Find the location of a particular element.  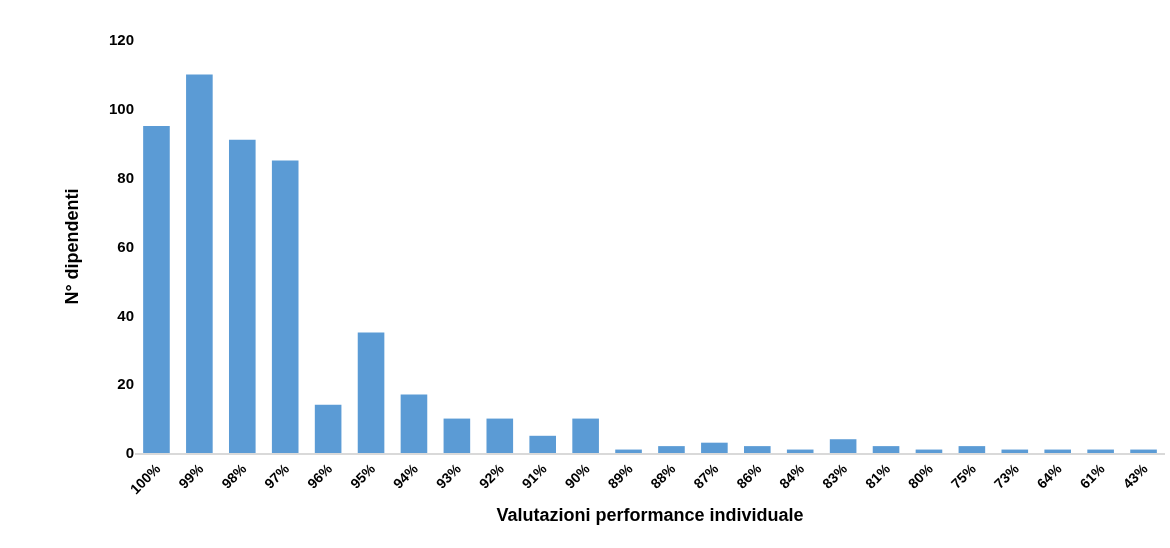

x-tick-label: 93% is located at coordinates (448, 476).